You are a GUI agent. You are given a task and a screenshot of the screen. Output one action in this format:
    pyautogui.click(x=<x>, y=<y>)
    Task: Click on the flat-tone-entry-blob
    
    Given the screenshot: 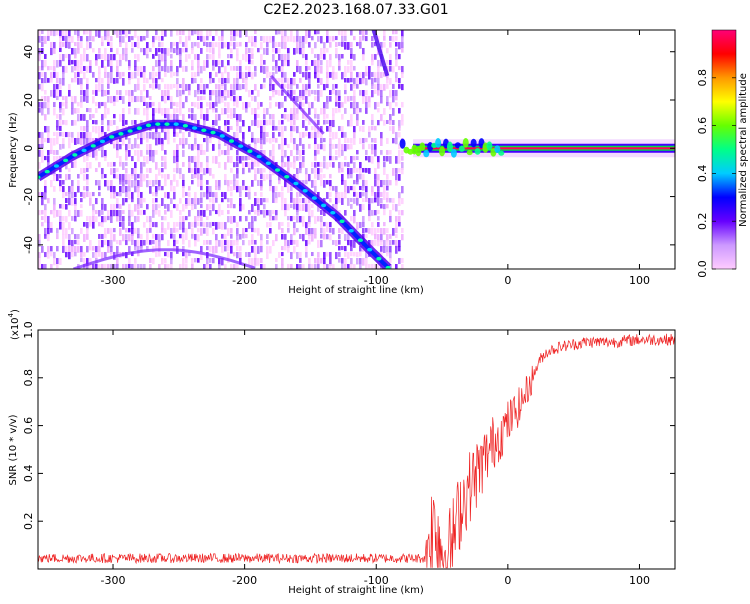 What is the action you would take?
    pyautogui.click(x=422, y=146)
    